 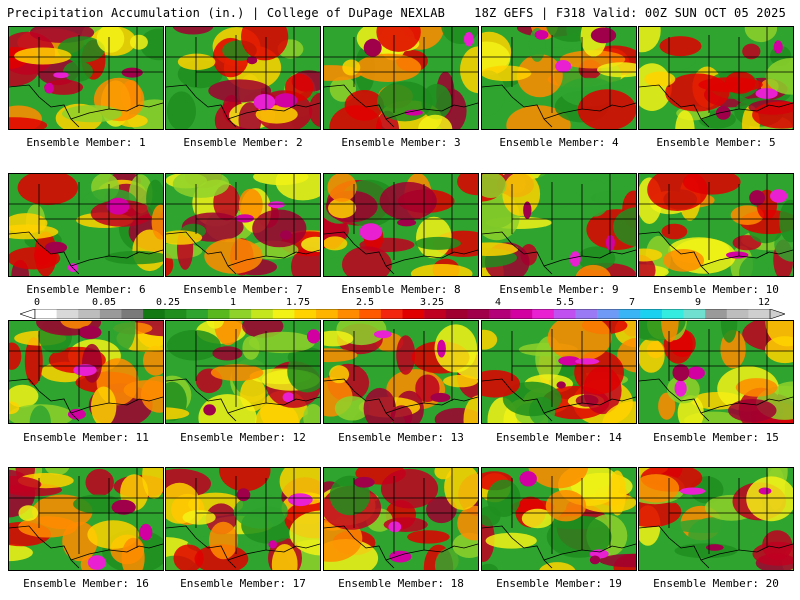 I want to click on member-caption: Ensemble Member: 17, so click(x=243, y=583).